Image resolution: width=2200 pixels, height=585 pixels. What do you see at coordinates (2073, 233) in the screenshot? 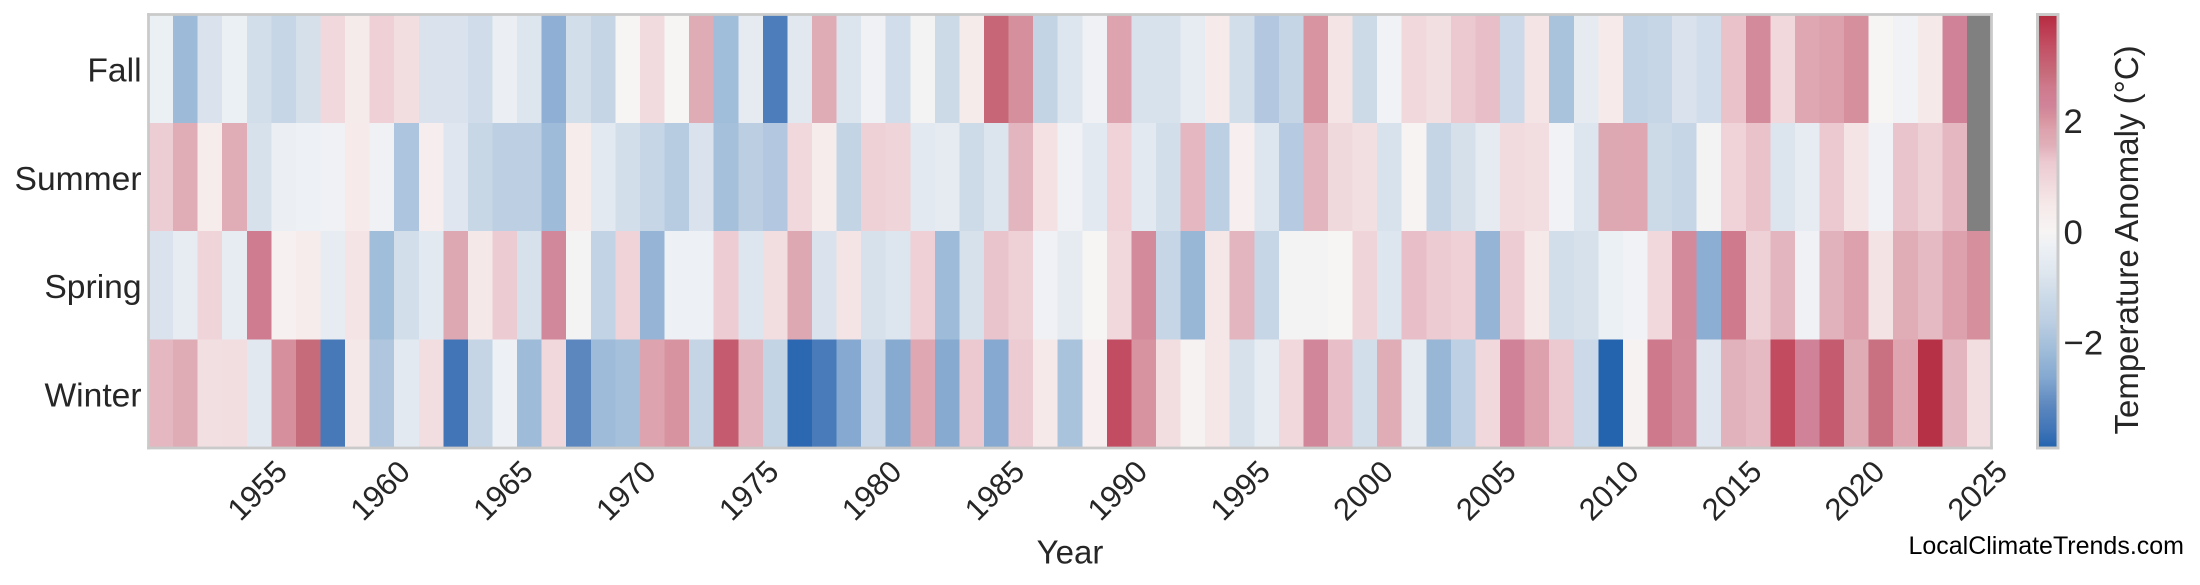
I see `svg-text: 0` at bounding box center [2073, 233].